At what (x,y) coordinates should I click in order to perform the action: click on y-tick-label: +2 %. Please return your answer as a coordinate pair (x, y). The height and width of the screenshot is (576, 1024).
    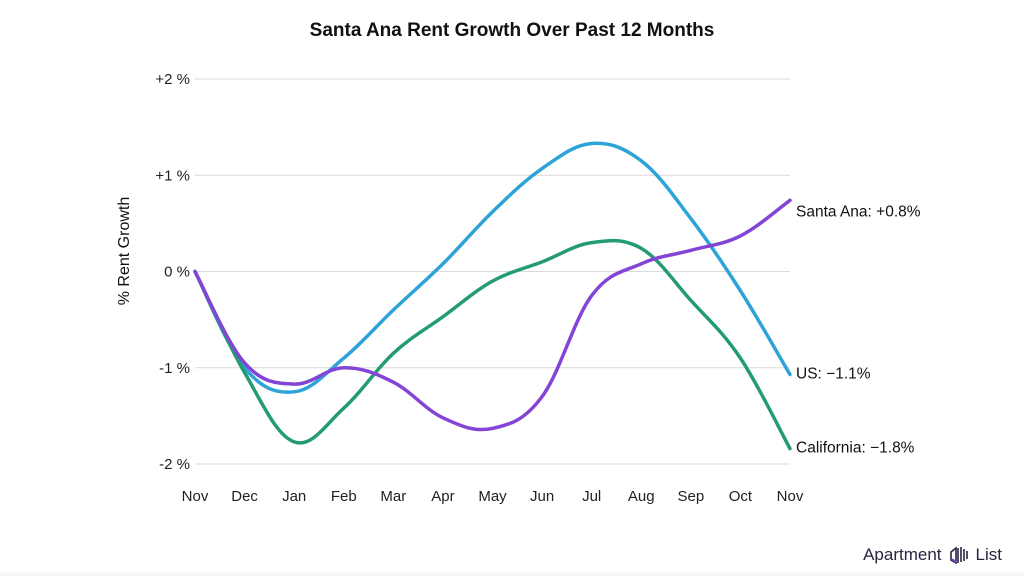
    Looking at the image, I should click on (172, 79).